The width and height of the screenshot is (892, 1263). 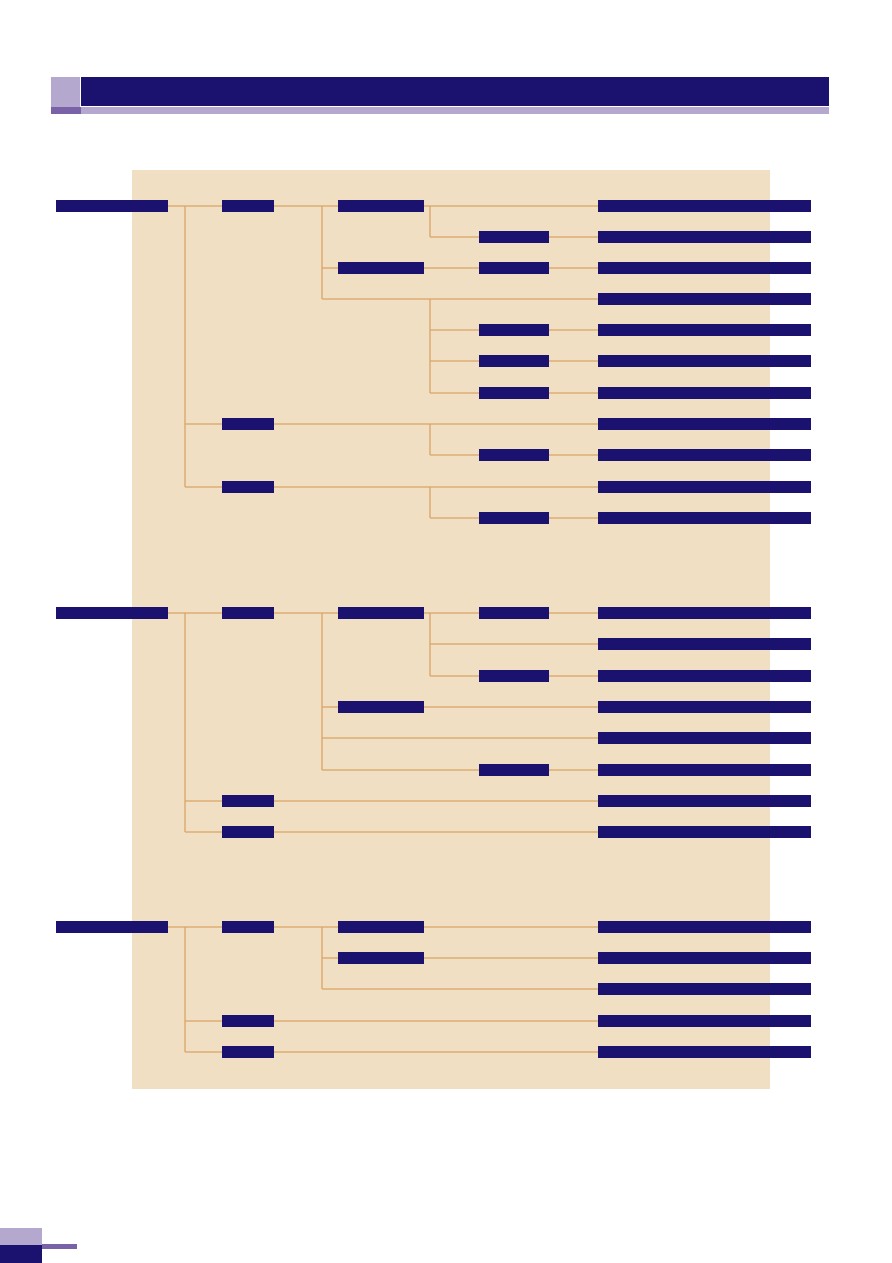 I want to click on header-strip, so click(x=455, y=110).